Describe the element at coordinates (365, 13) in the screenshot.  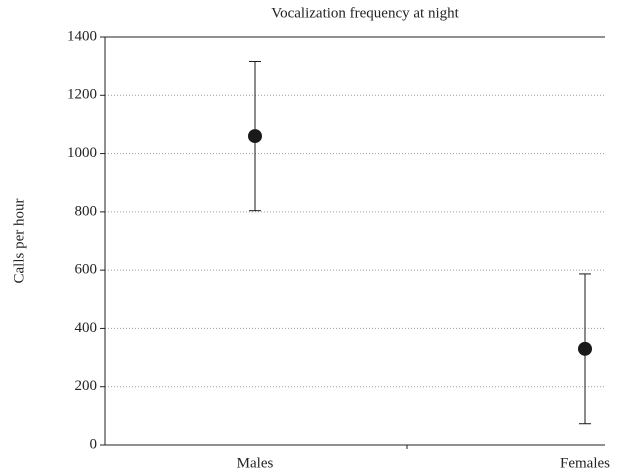
I see `chart-title: Vocalization frequency at night` at that location.